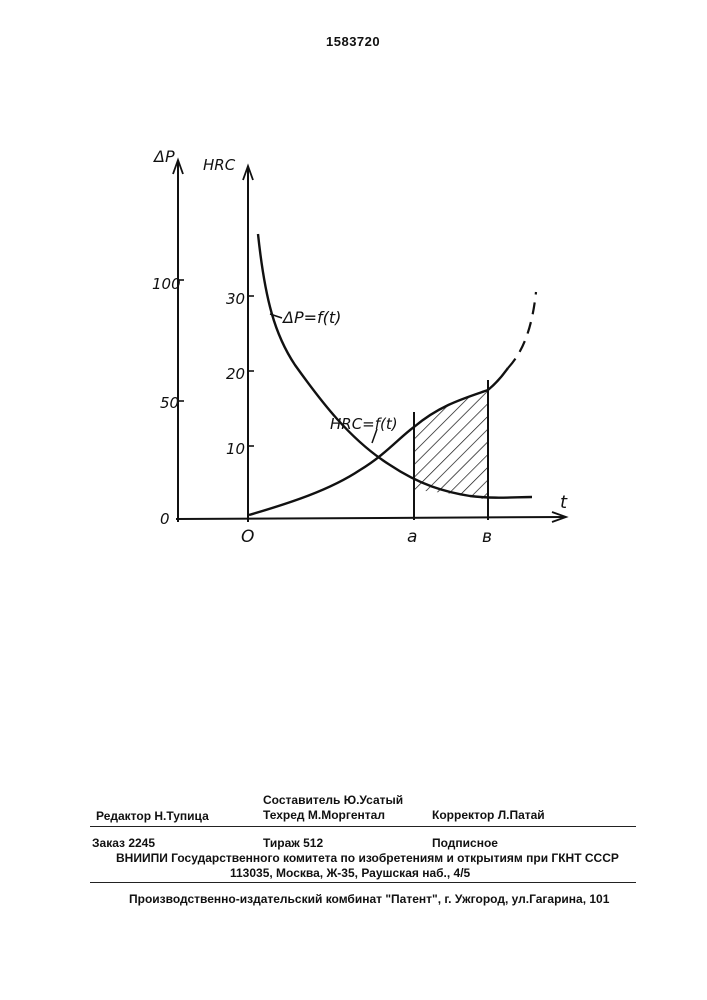  I want to click on imprint-circulation: Тираж 512, so click(293, 843).